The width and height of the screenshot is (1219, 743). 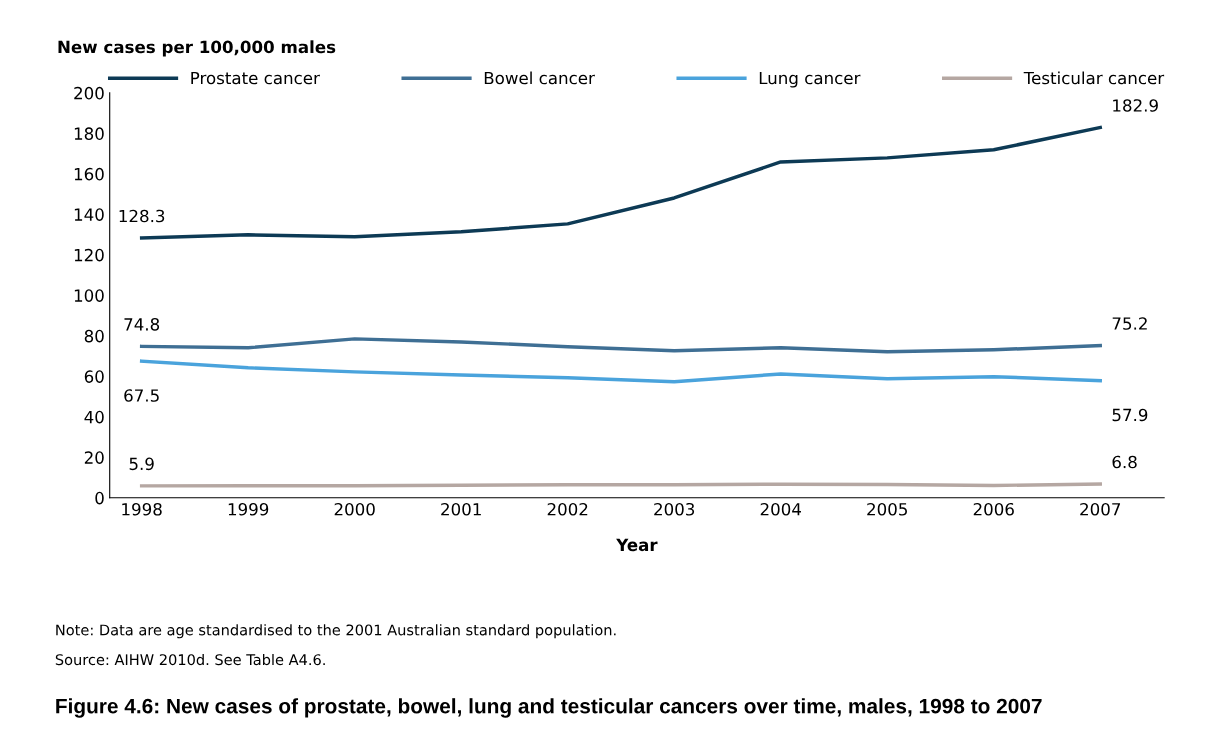 What do you see at coordinates (539, 78) in the screenshot?
I see `legend-label: Bowel cancer` at bounding box center [539, 78].